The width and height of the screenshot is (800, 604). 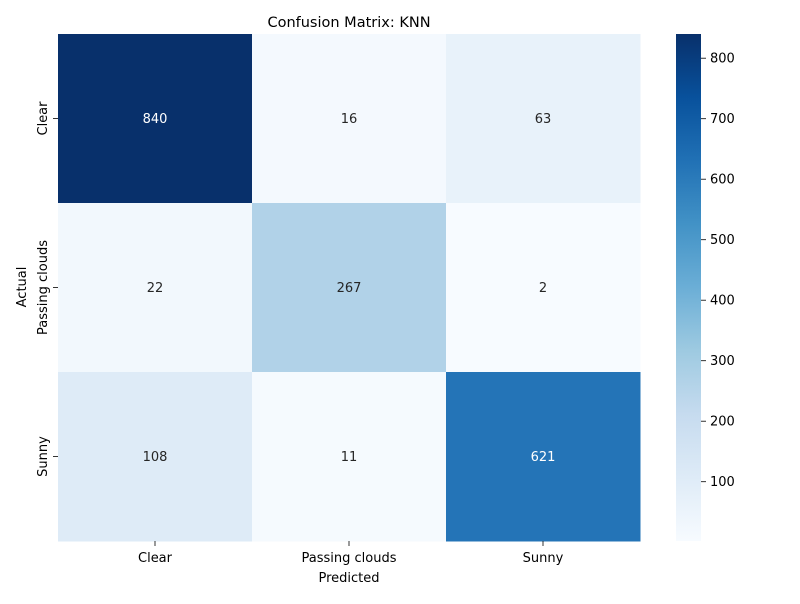 I want to click on y-axis-ticks: Clear Passing clouds Sunny, so click(x=47, y=289).